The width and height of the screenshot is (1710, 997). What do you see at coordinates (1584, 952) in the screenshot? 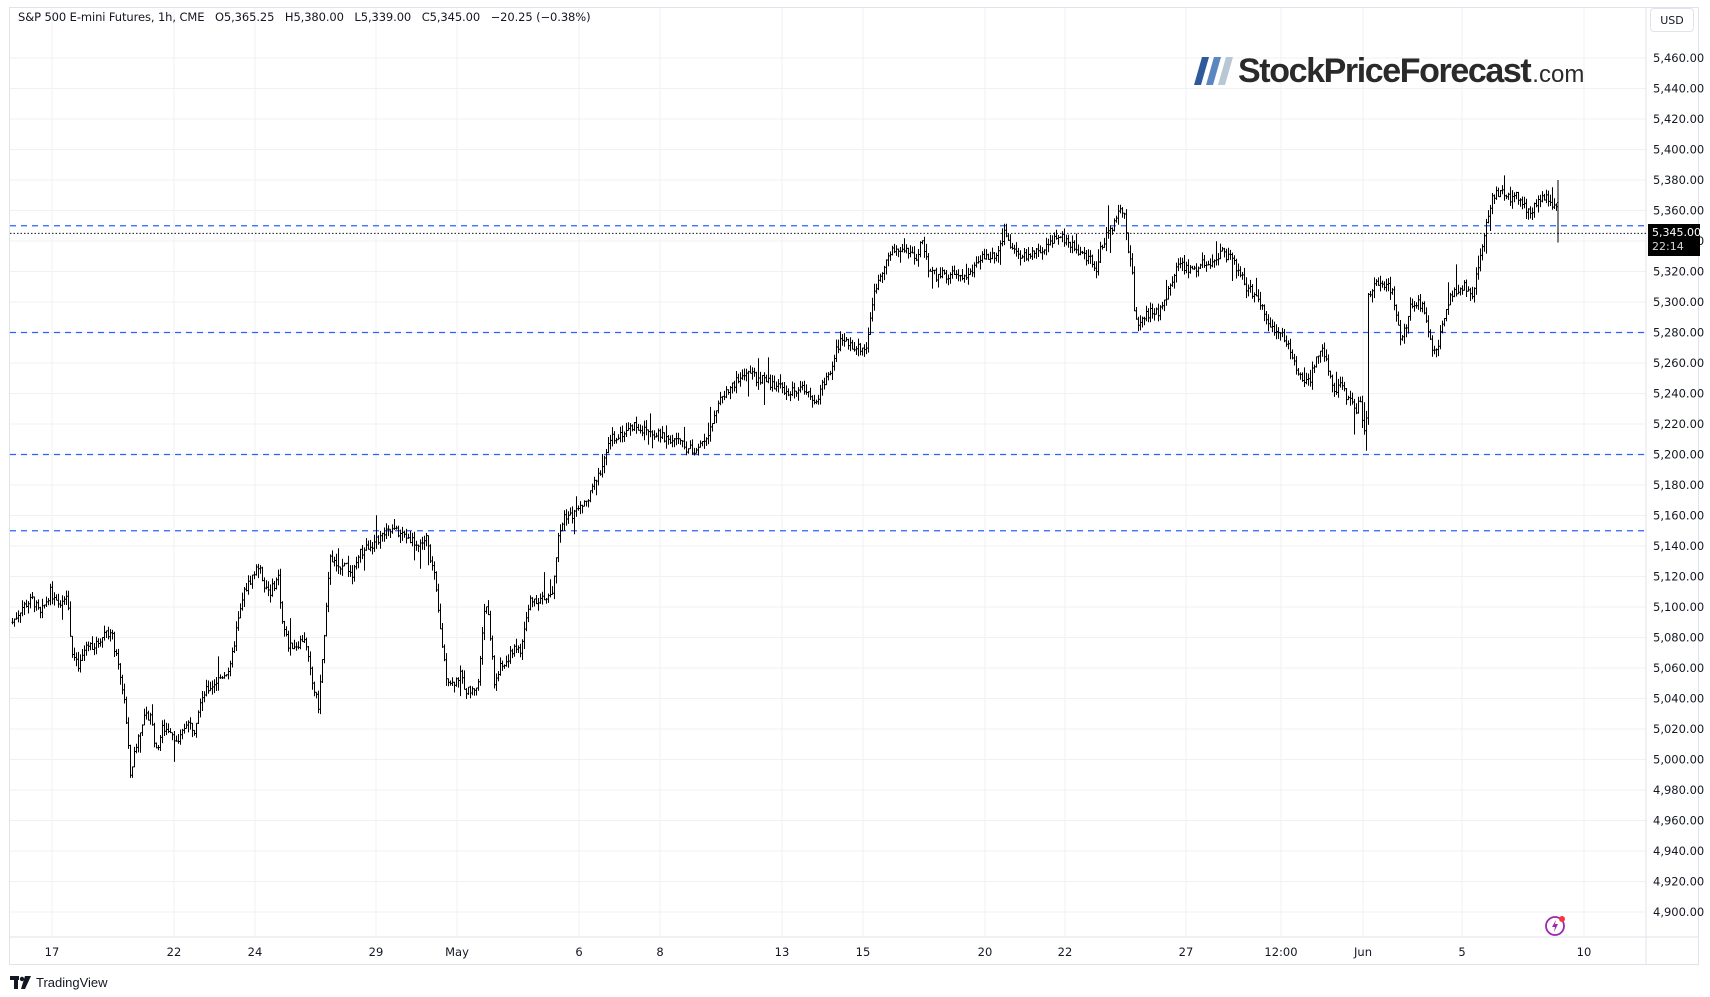
I see `time-tick: 10` at bounding box center [1584, 952].